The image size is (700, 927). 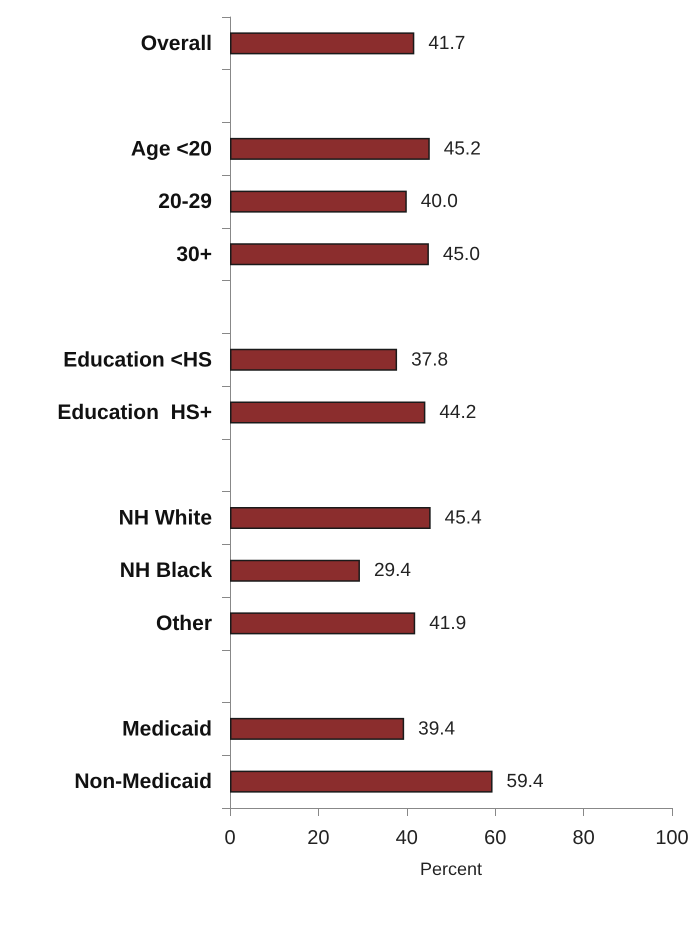 I want to click on data-label: 44.2, so click(x=457, y=412).